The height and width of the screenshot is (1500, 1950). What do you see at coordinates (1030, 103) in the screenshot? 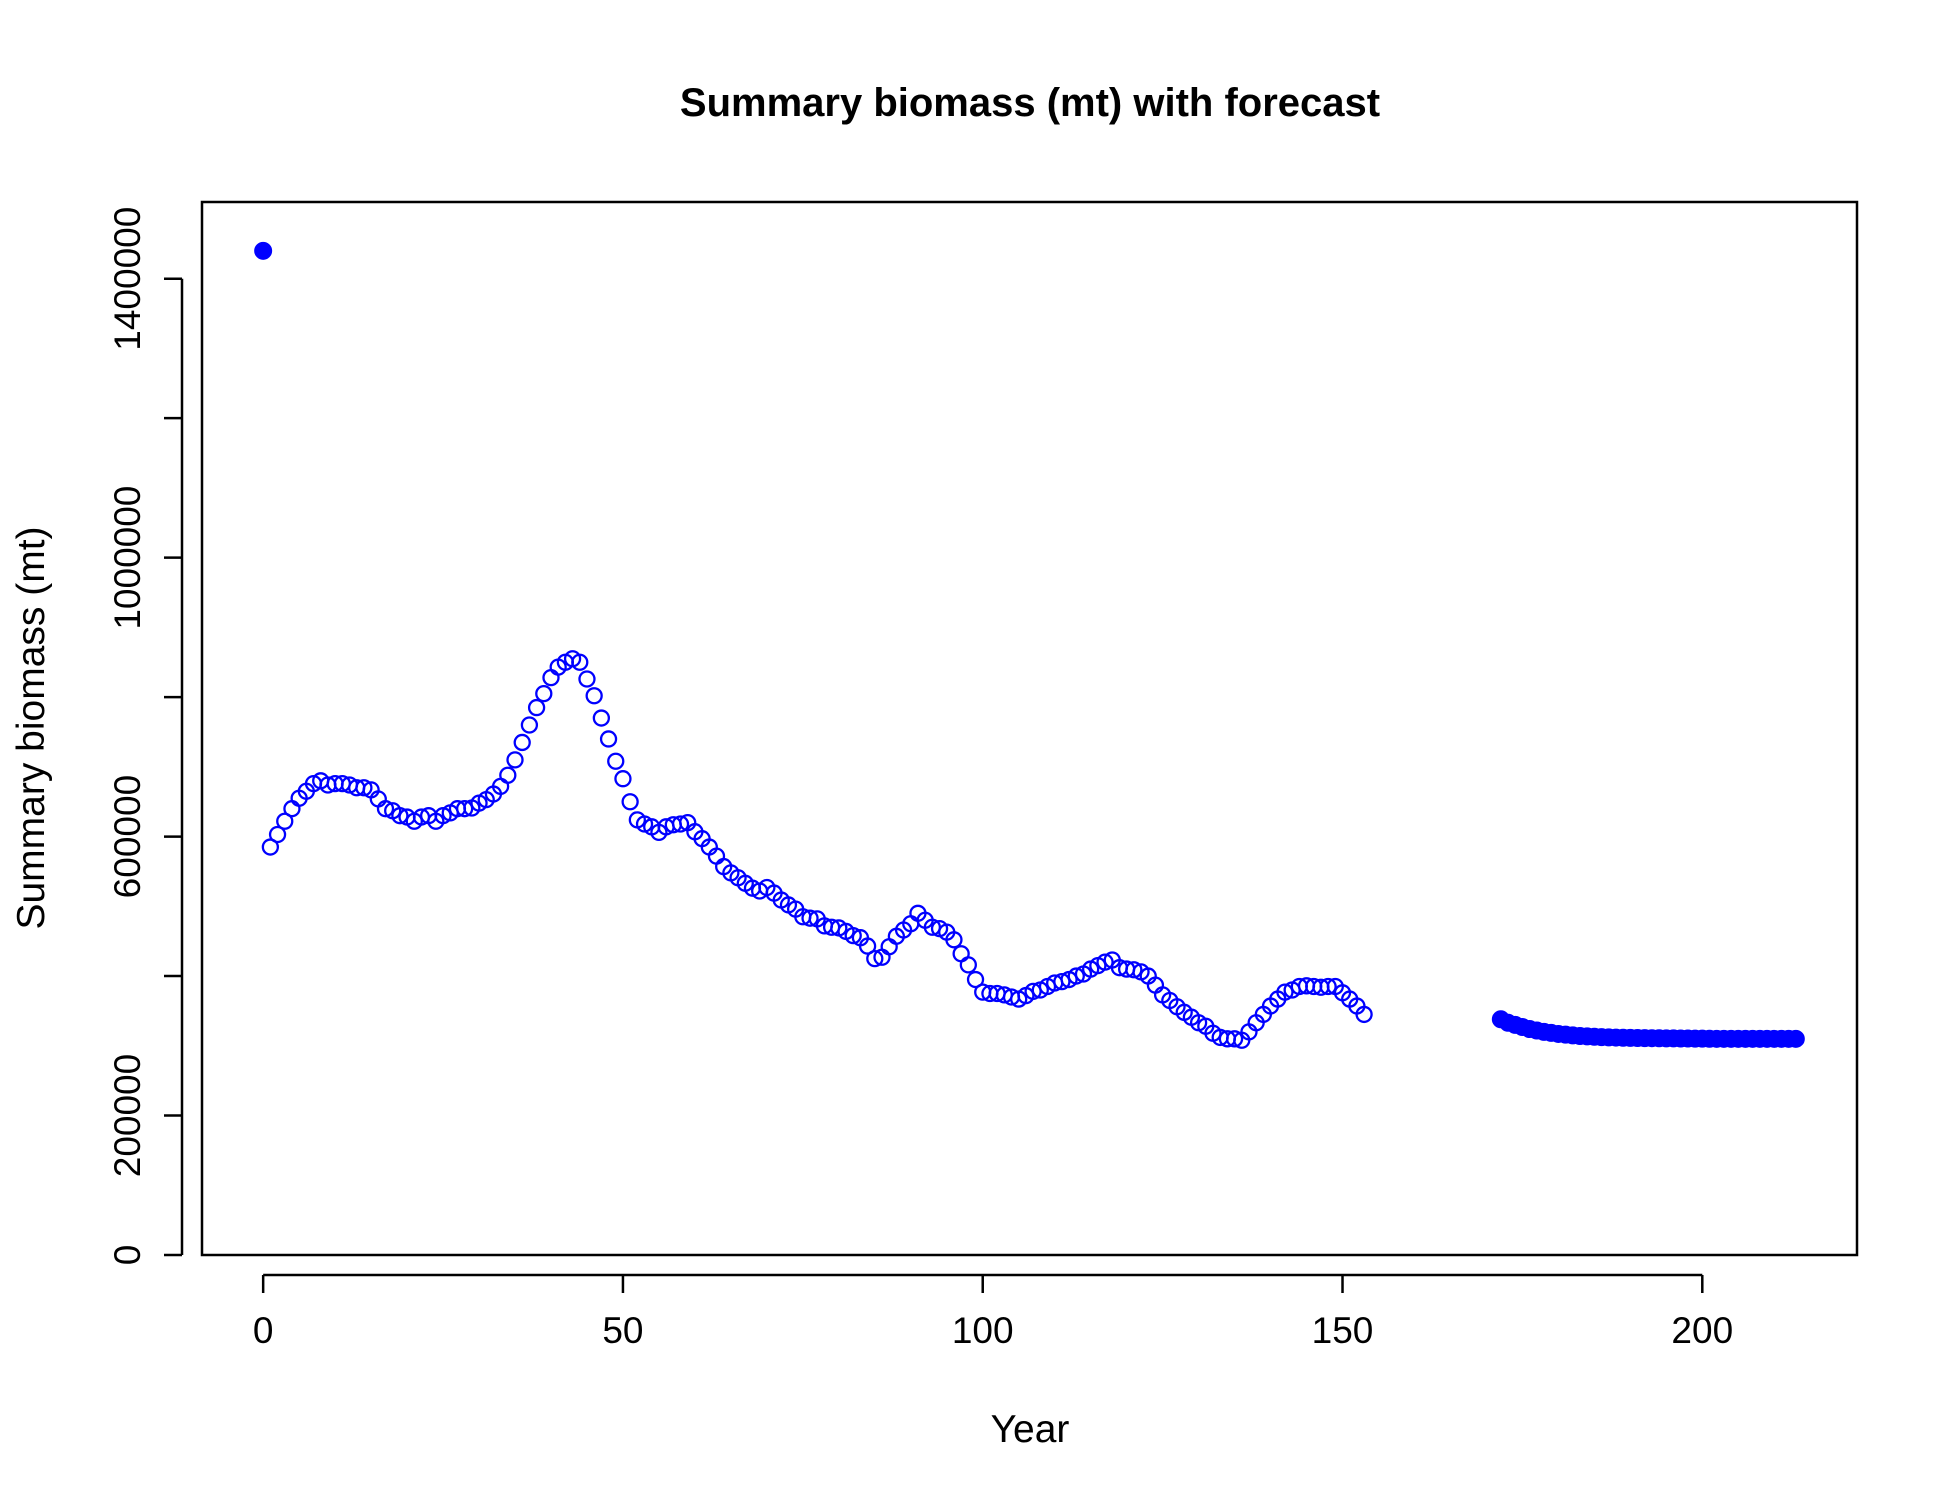
I see `chart-title: Summary biomass (mt) with forecast` at bounding box center [1030, 103].